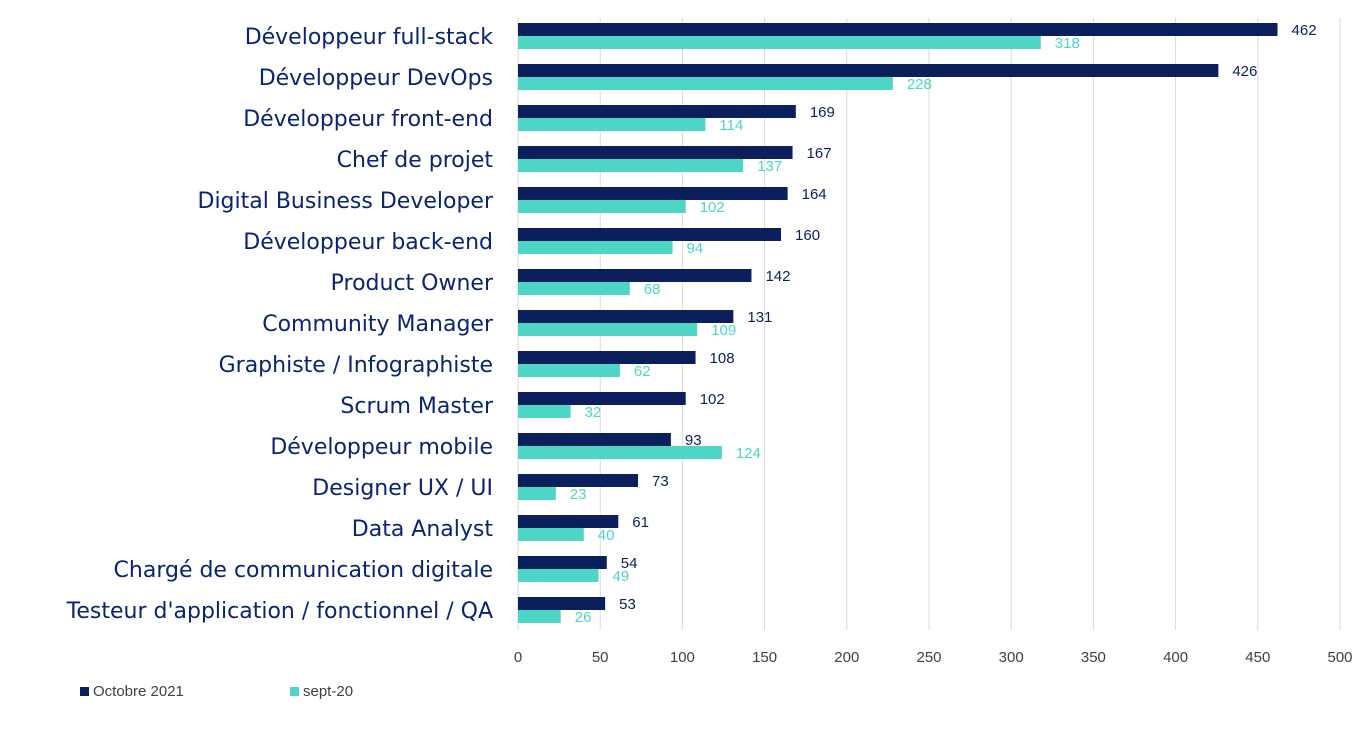 This screenshot has width=1364, height=732. Describe the element at coordinates (846, 657) in the screenshot. I see `x-tick-label: 200` at that location.